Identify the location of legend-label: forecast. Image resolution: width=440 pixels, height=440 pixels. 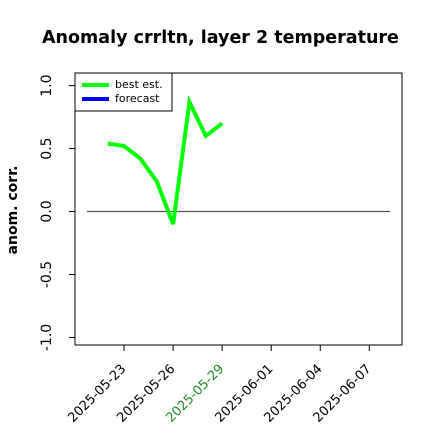
(137, 98).